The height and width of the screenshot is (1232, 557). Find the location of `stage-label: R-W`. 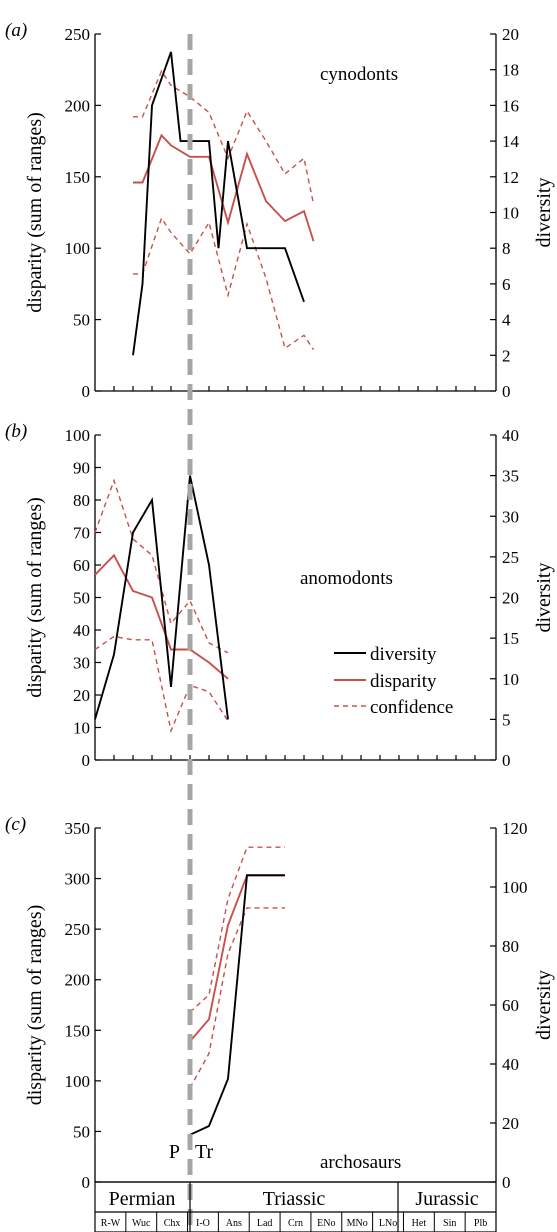

stage-label: R-W is located at coordinates (111, 1223).